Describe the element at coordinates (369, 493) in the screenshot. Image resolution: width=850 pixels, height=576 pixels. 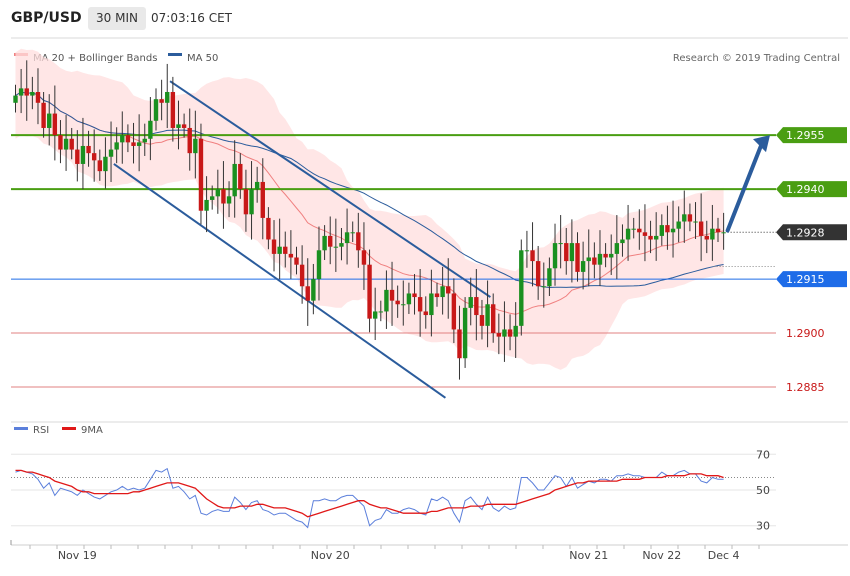
I see `rsi-ma-line` at that location.